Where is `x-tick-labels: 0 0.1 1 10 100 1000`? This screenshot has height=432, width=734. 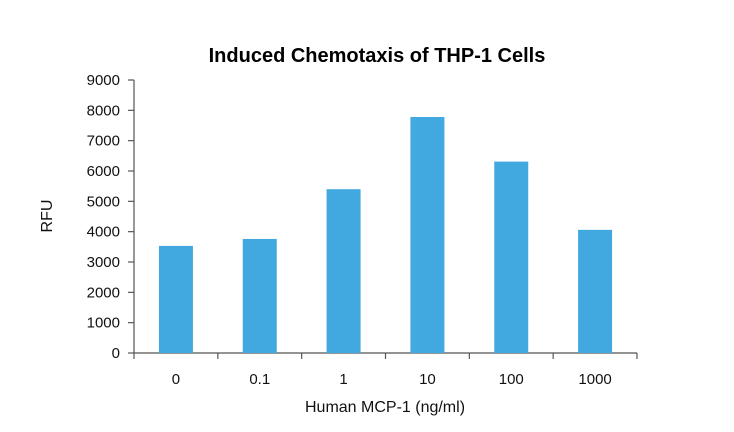
x-tick-labels: 0 0.1 1 10 100 1000 is located at coordinates (392, 379).